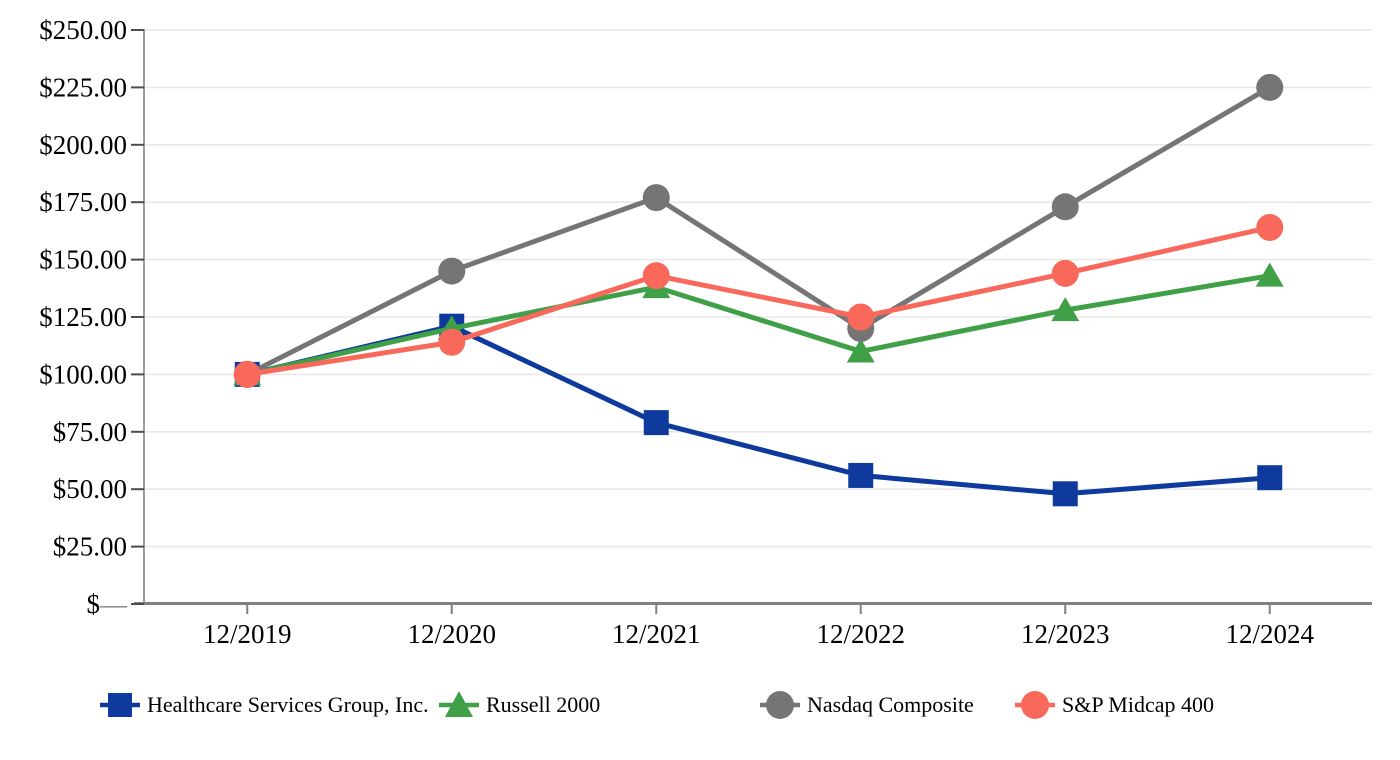  I want to click on y-tick-label: $100.00, so click(83, 374).